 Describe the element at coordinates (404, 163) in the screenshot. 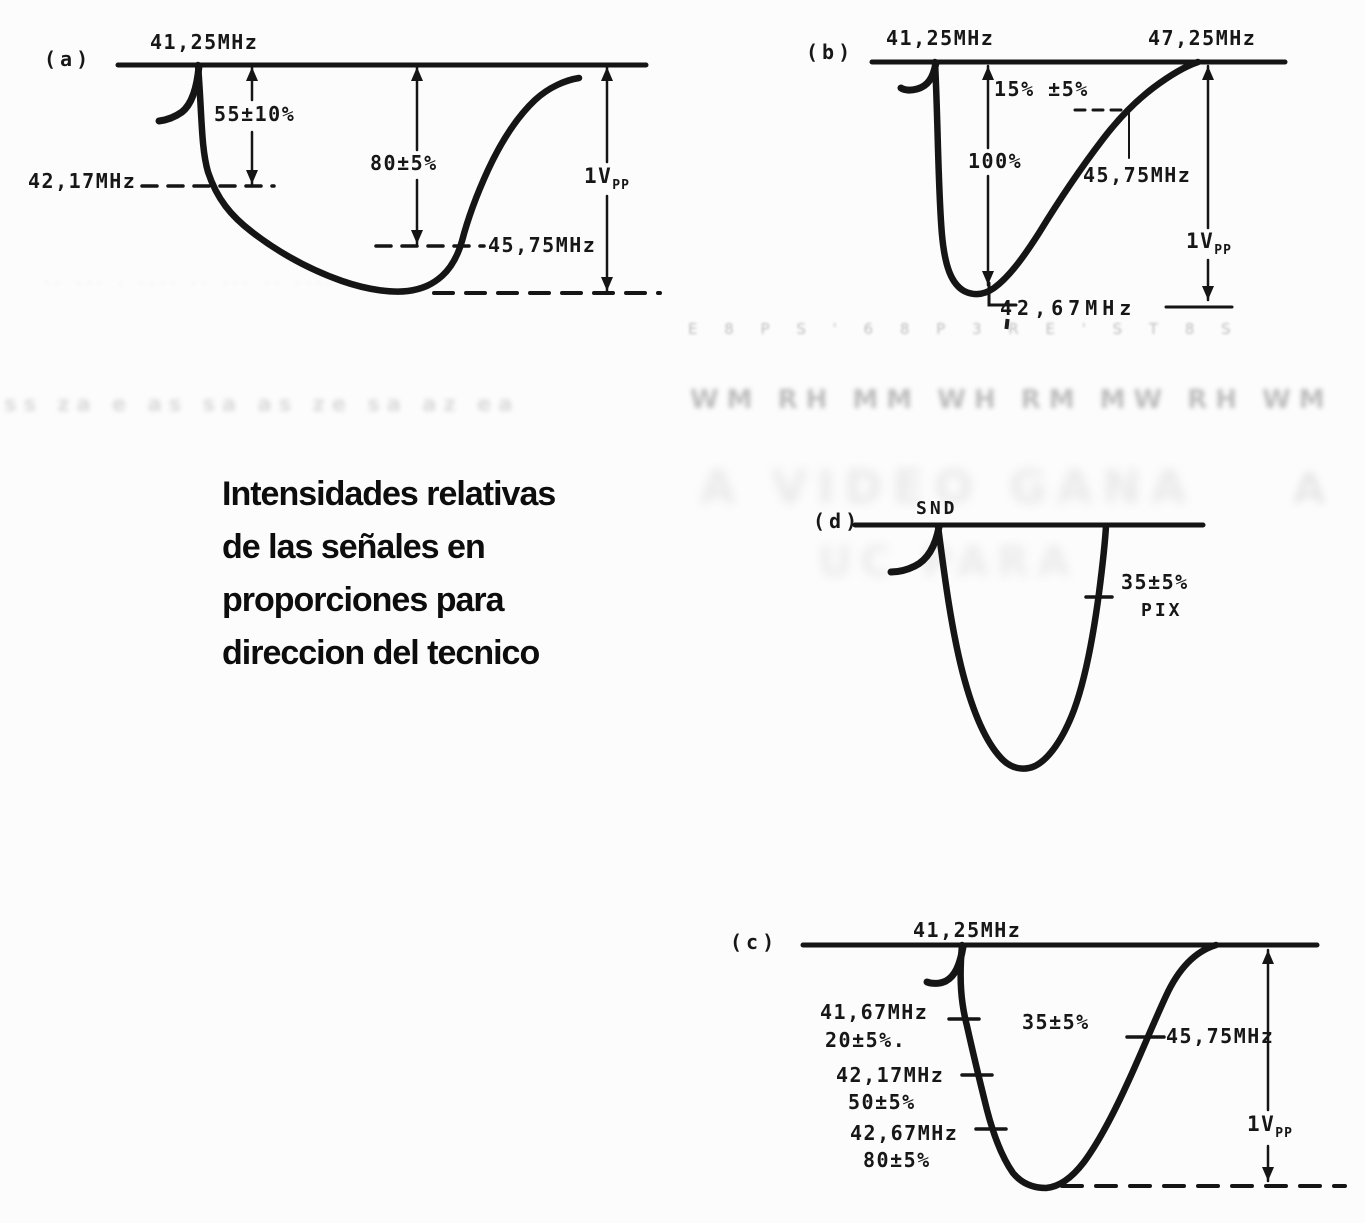

I see `dim-label-80: 80±5%` at that location.